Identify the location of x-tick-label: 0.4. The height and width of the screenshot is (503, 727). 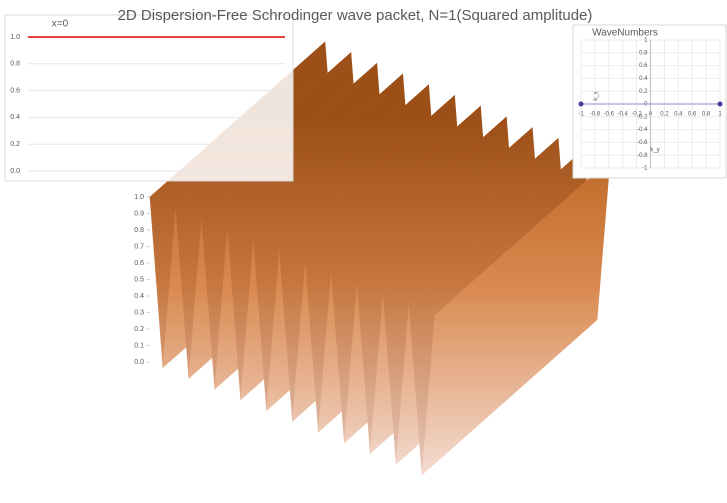
(678, 115).